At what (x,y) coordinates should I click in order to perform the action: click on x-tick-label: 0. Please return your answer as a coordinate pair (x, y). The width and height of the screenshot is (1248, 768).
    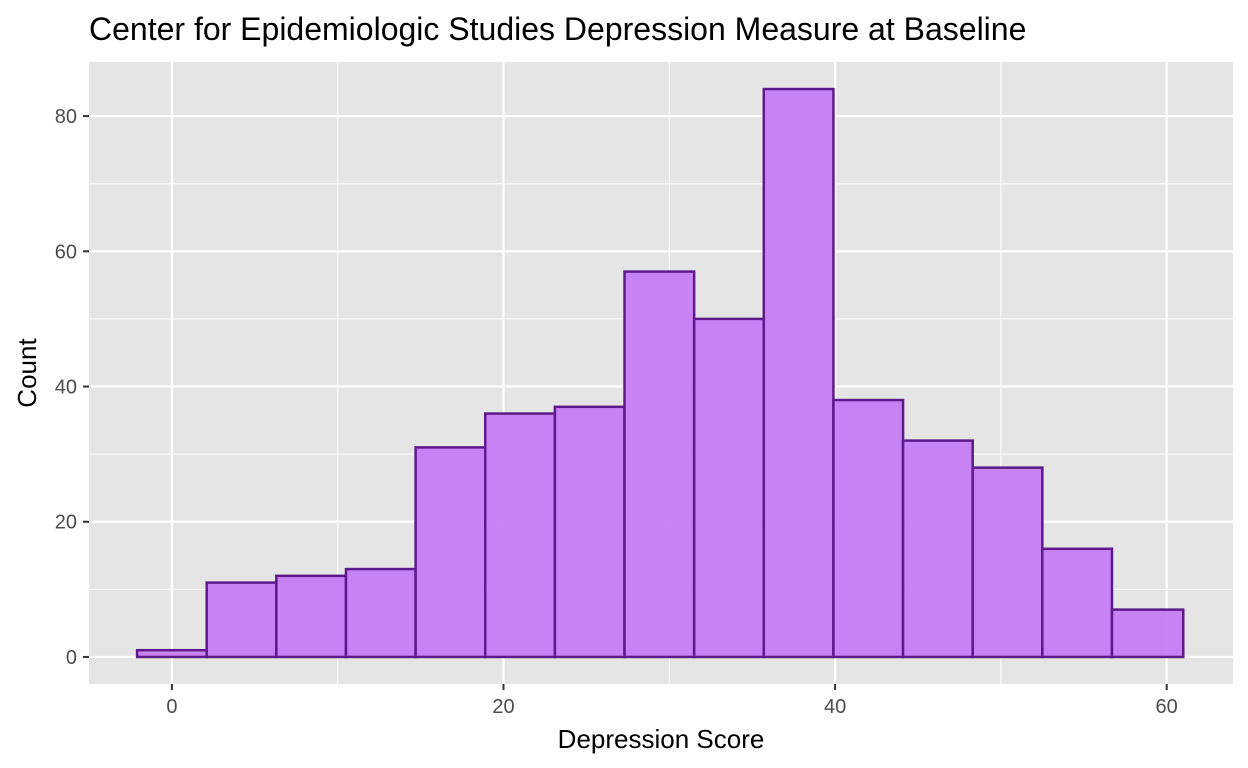
    Looking at the image, I should click on (171, 707).